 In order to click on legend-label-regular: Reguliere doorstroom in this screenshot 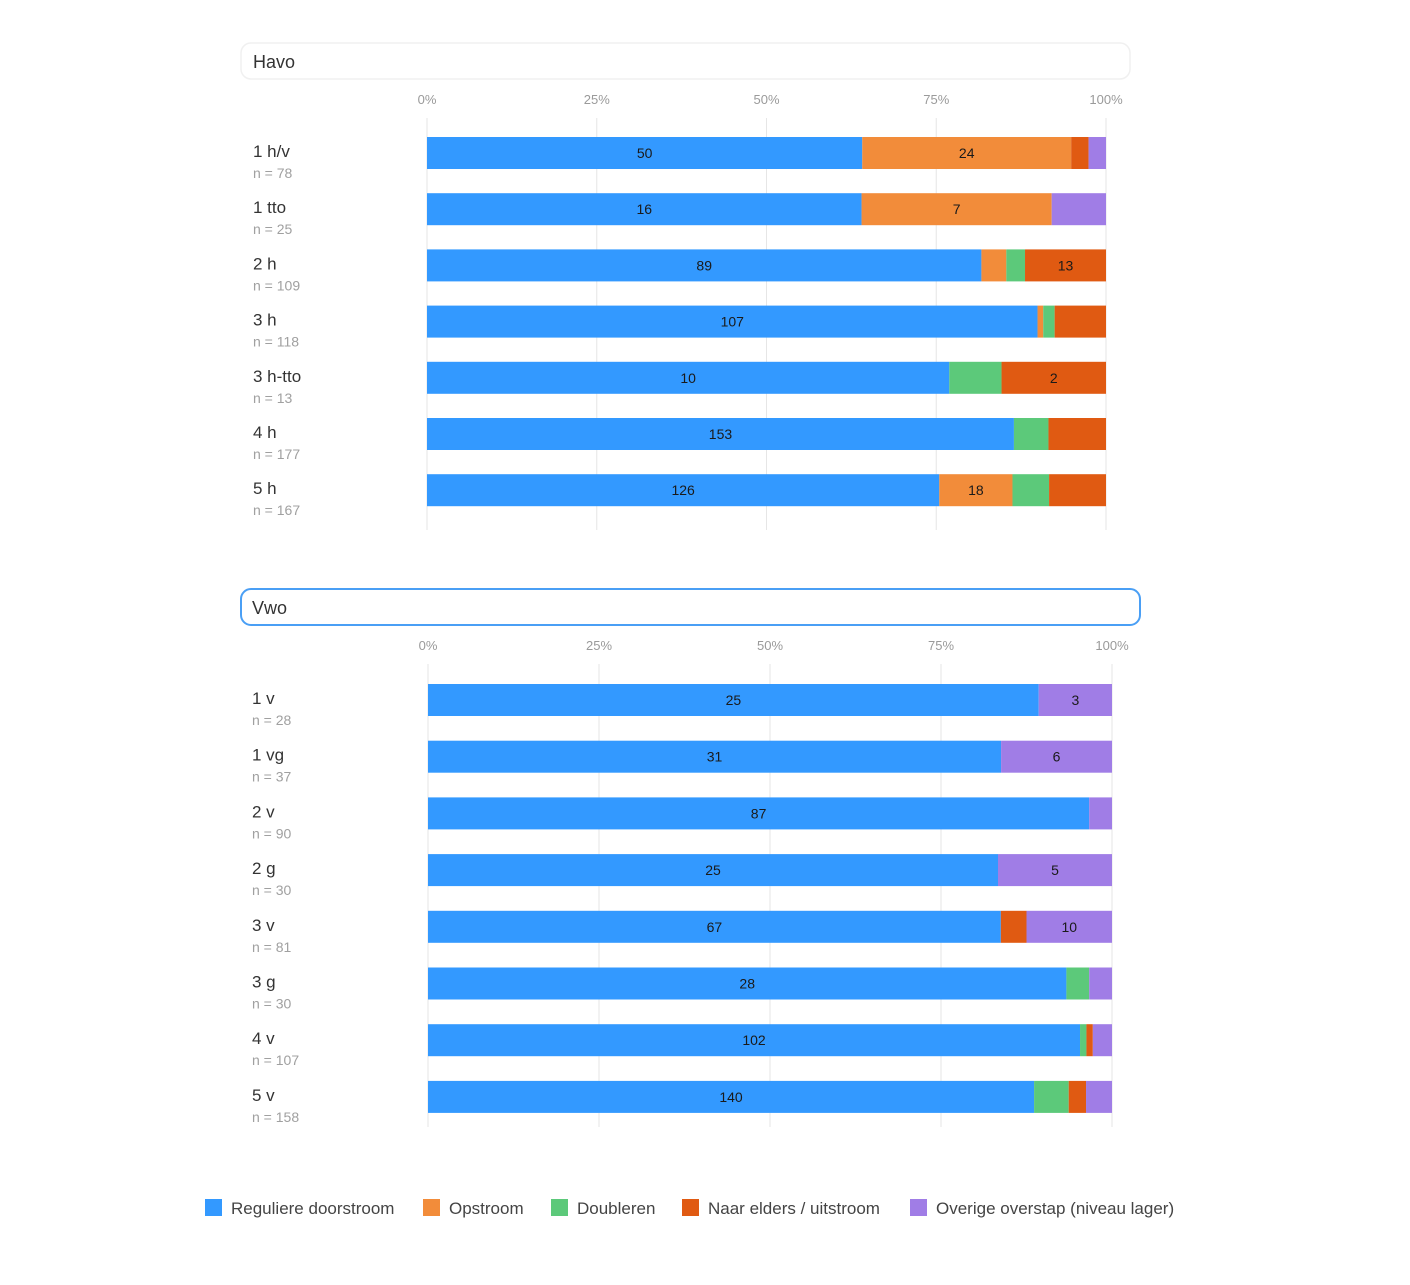, I will do `click(312, 1208)`.